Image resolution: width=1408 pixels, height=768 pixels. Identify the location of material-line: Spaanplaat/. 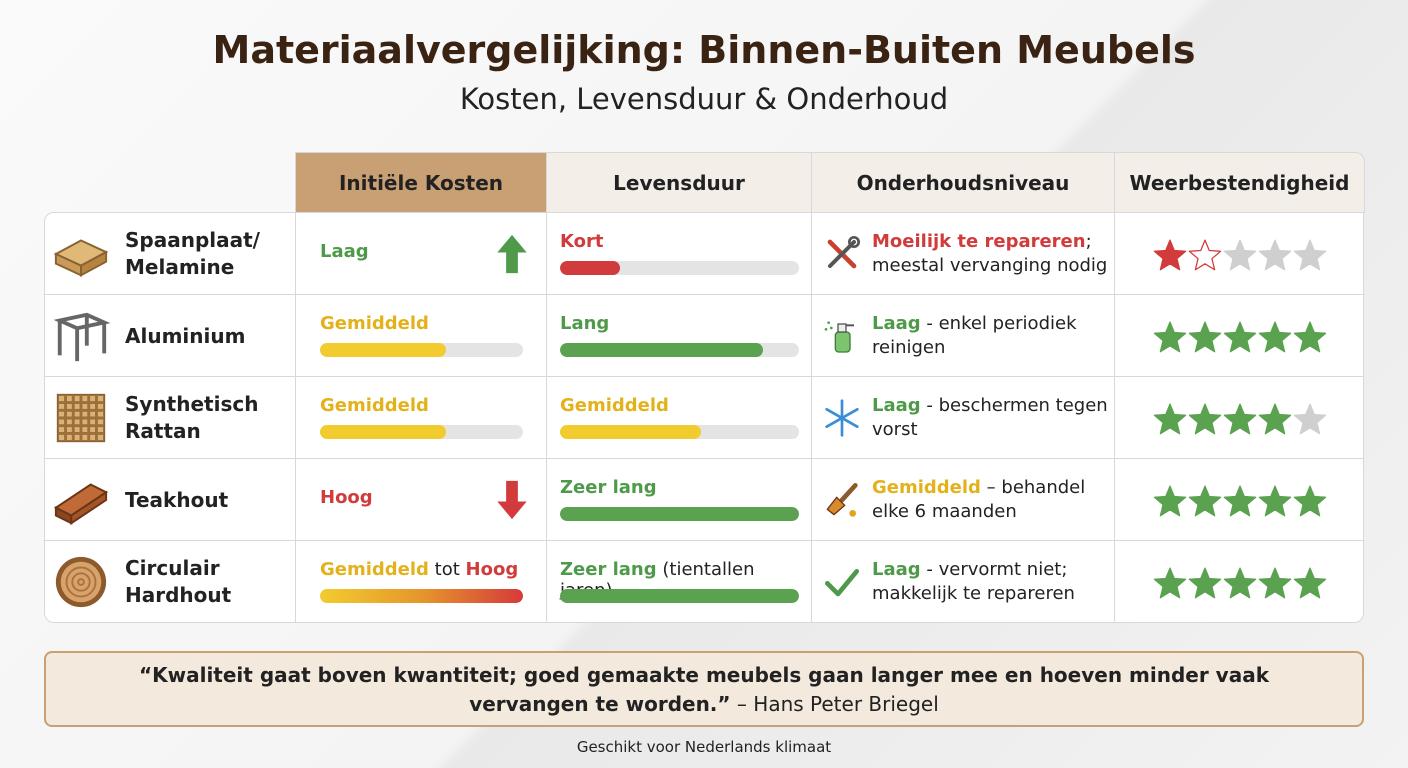
(192, 240).